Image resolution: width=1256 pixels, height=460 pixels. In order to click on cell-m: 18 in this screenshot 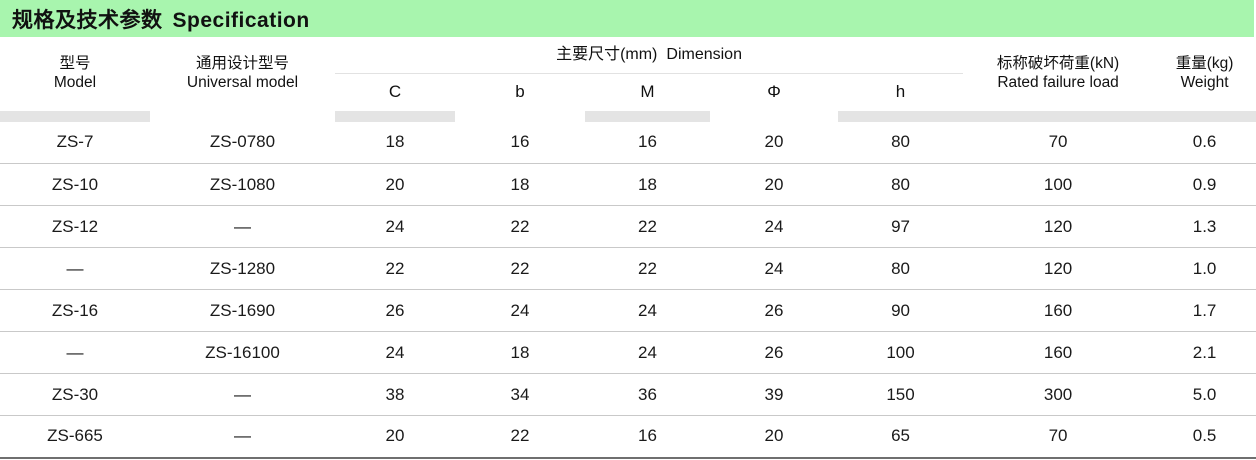, I will do `click(647, 184)`.